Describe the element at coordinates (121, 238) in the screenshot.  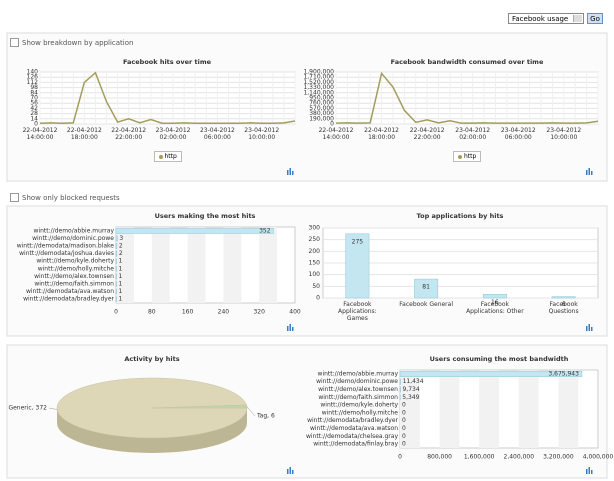
I see `value-label: 3` at that location.